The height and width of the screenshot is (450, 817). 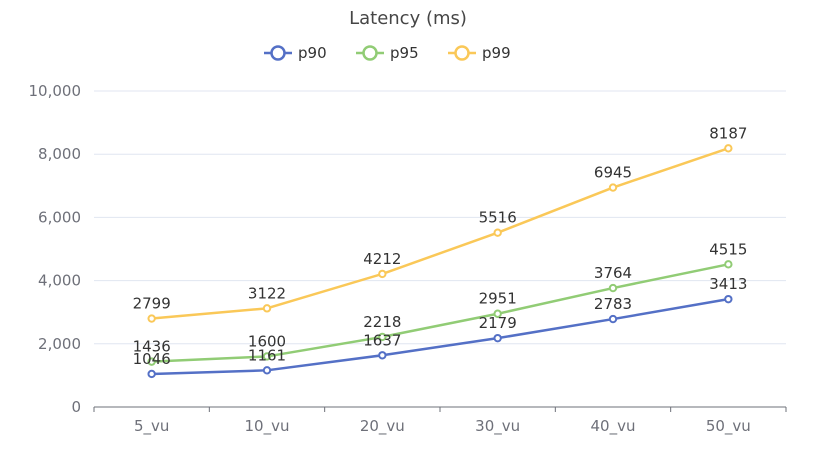 I want to click on series-p90, so click(x=440, y=336).